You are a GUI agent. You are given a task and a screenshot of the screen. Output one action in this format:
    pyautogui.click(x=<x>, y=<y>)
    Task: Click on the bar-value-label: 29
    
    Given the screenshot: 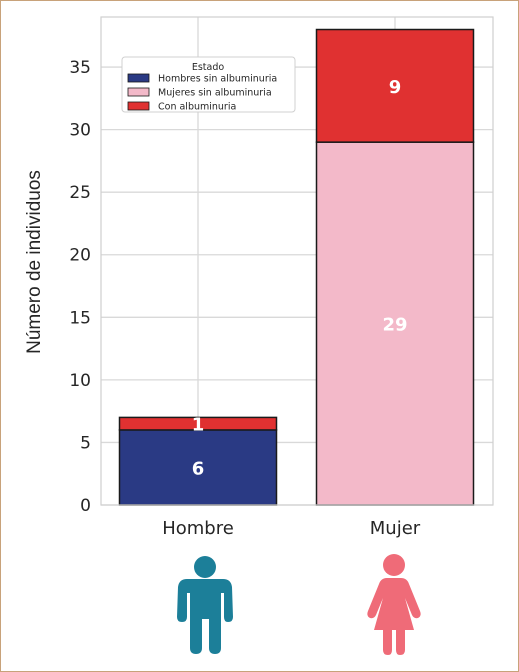 What is the action you would take?
    pyautogui.click(x=394, y=325)
    